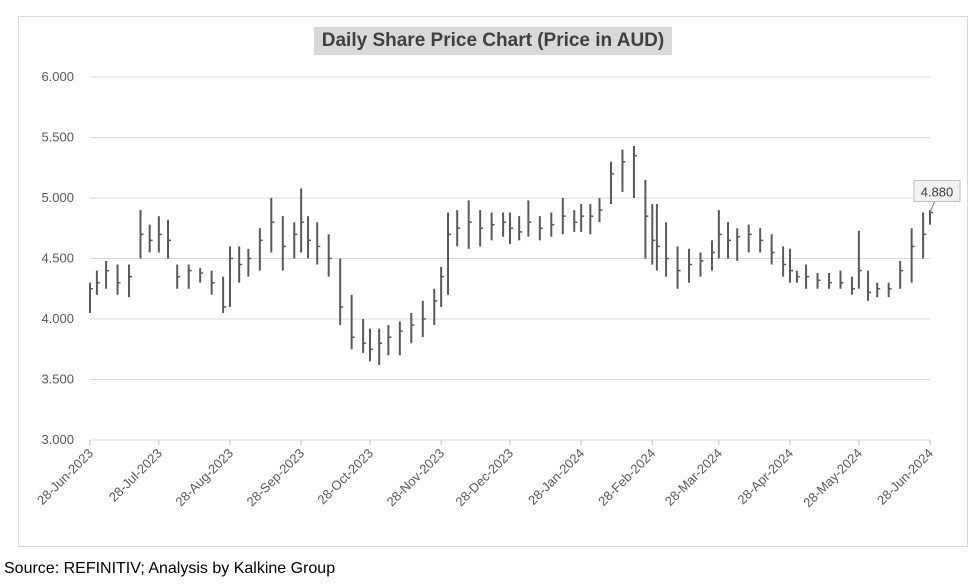 Image resolution: width=975 pixels, height=586 pixels. I want to click on x-tick-label: 28-Mar-2024, so click(693, 477).